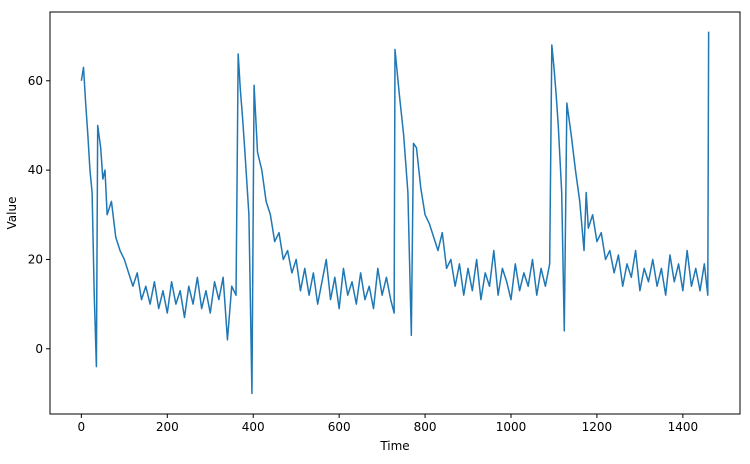  What do you see at coordinates (394, 446) in the screenshot?
I see `x-axis-label: Time` at bounding box center [394, 446].